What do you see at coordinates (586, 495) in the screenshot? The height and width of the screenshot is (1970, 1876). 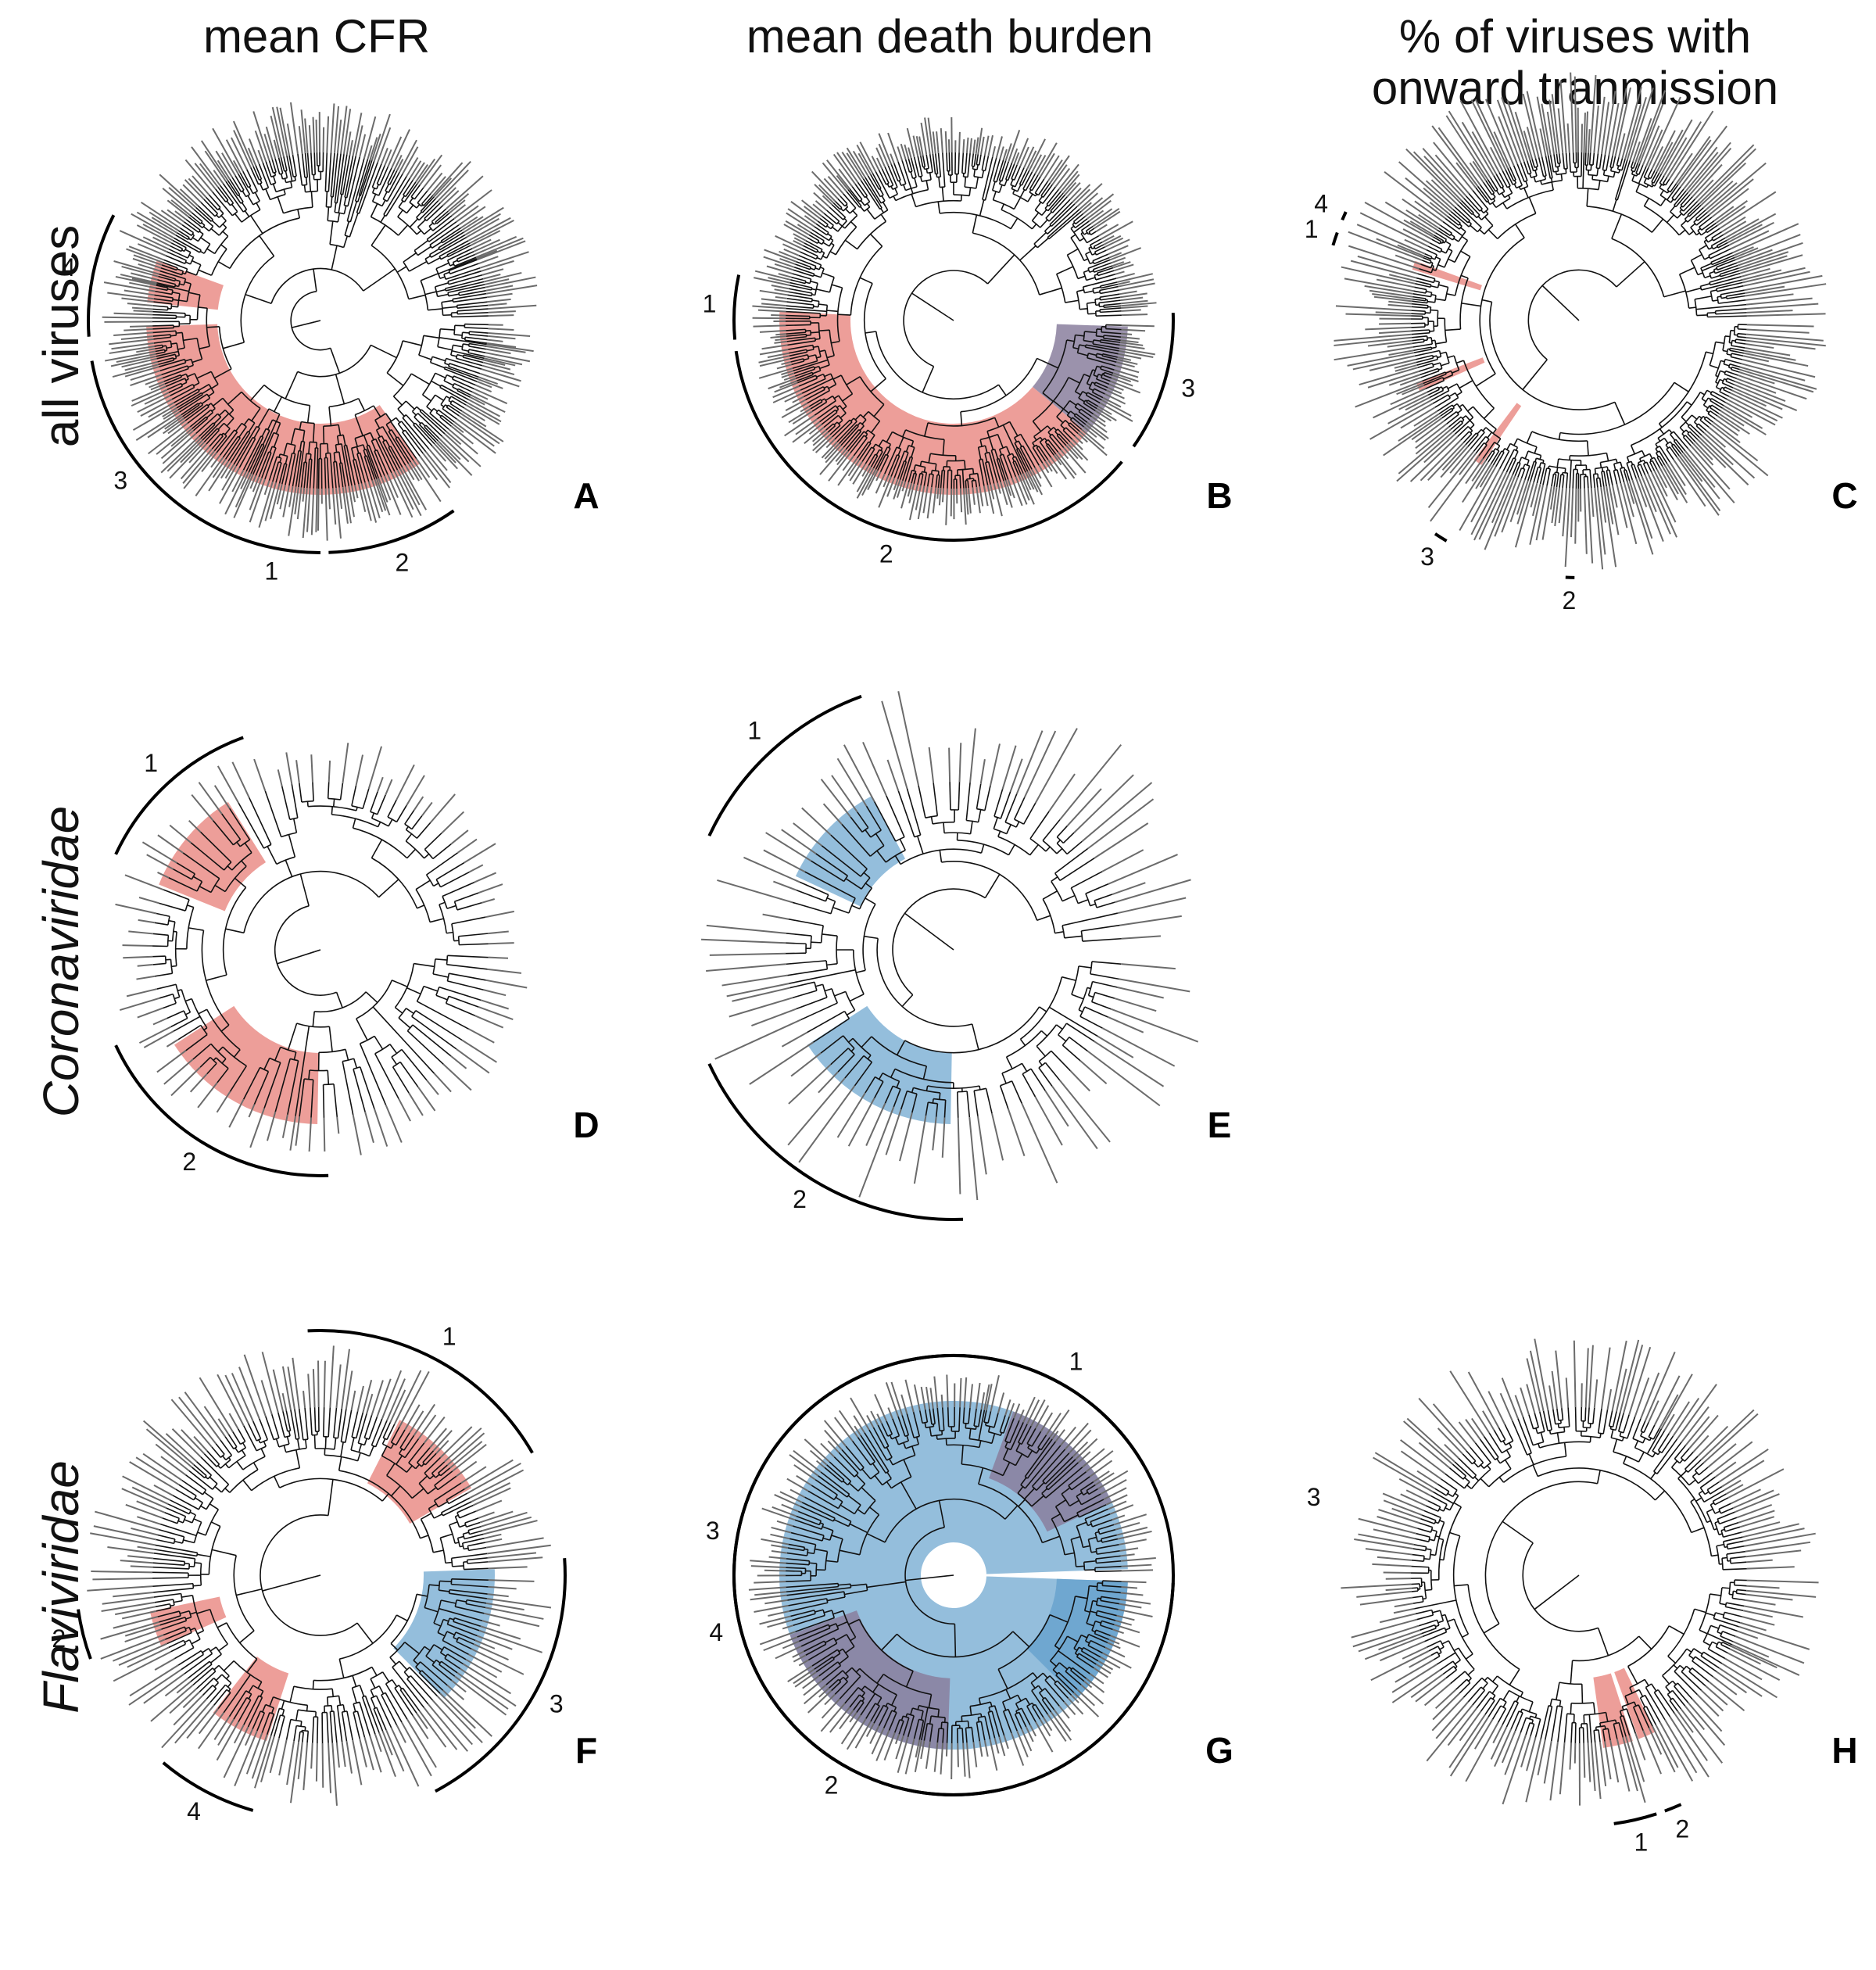 I see `panel-letter: A` at bounding box center [586, 495].